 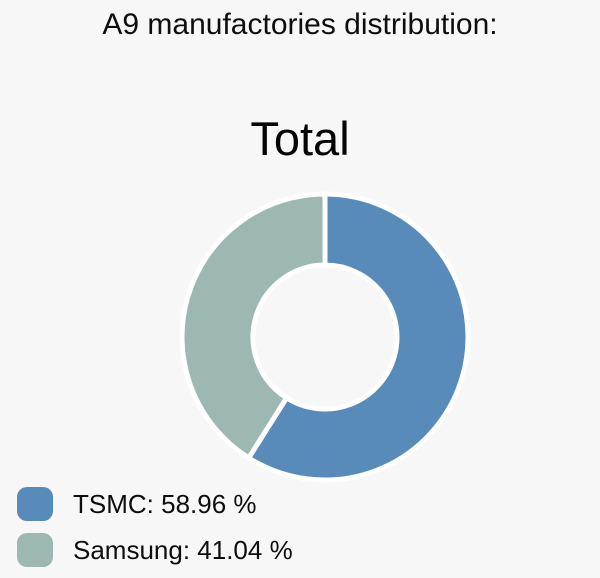 What do you see at coordinates (183, 549) in the screenshot?
I see `legend-label-samsung: Samsung: 41.04 %` at bounding box center [183, 549].